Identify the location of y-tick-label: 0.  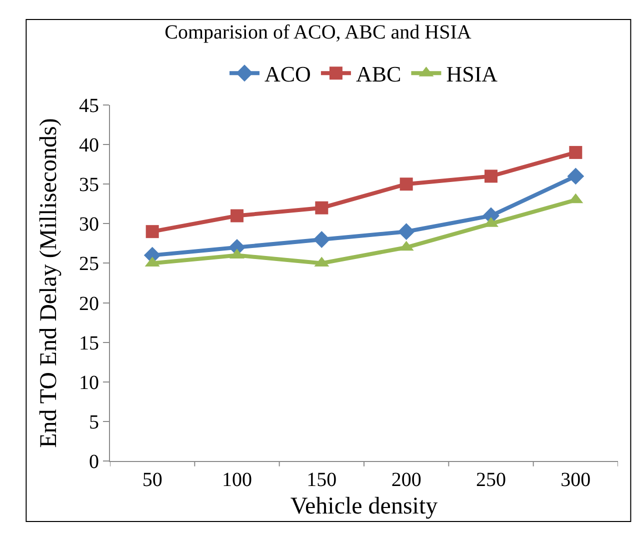
(94, 462).